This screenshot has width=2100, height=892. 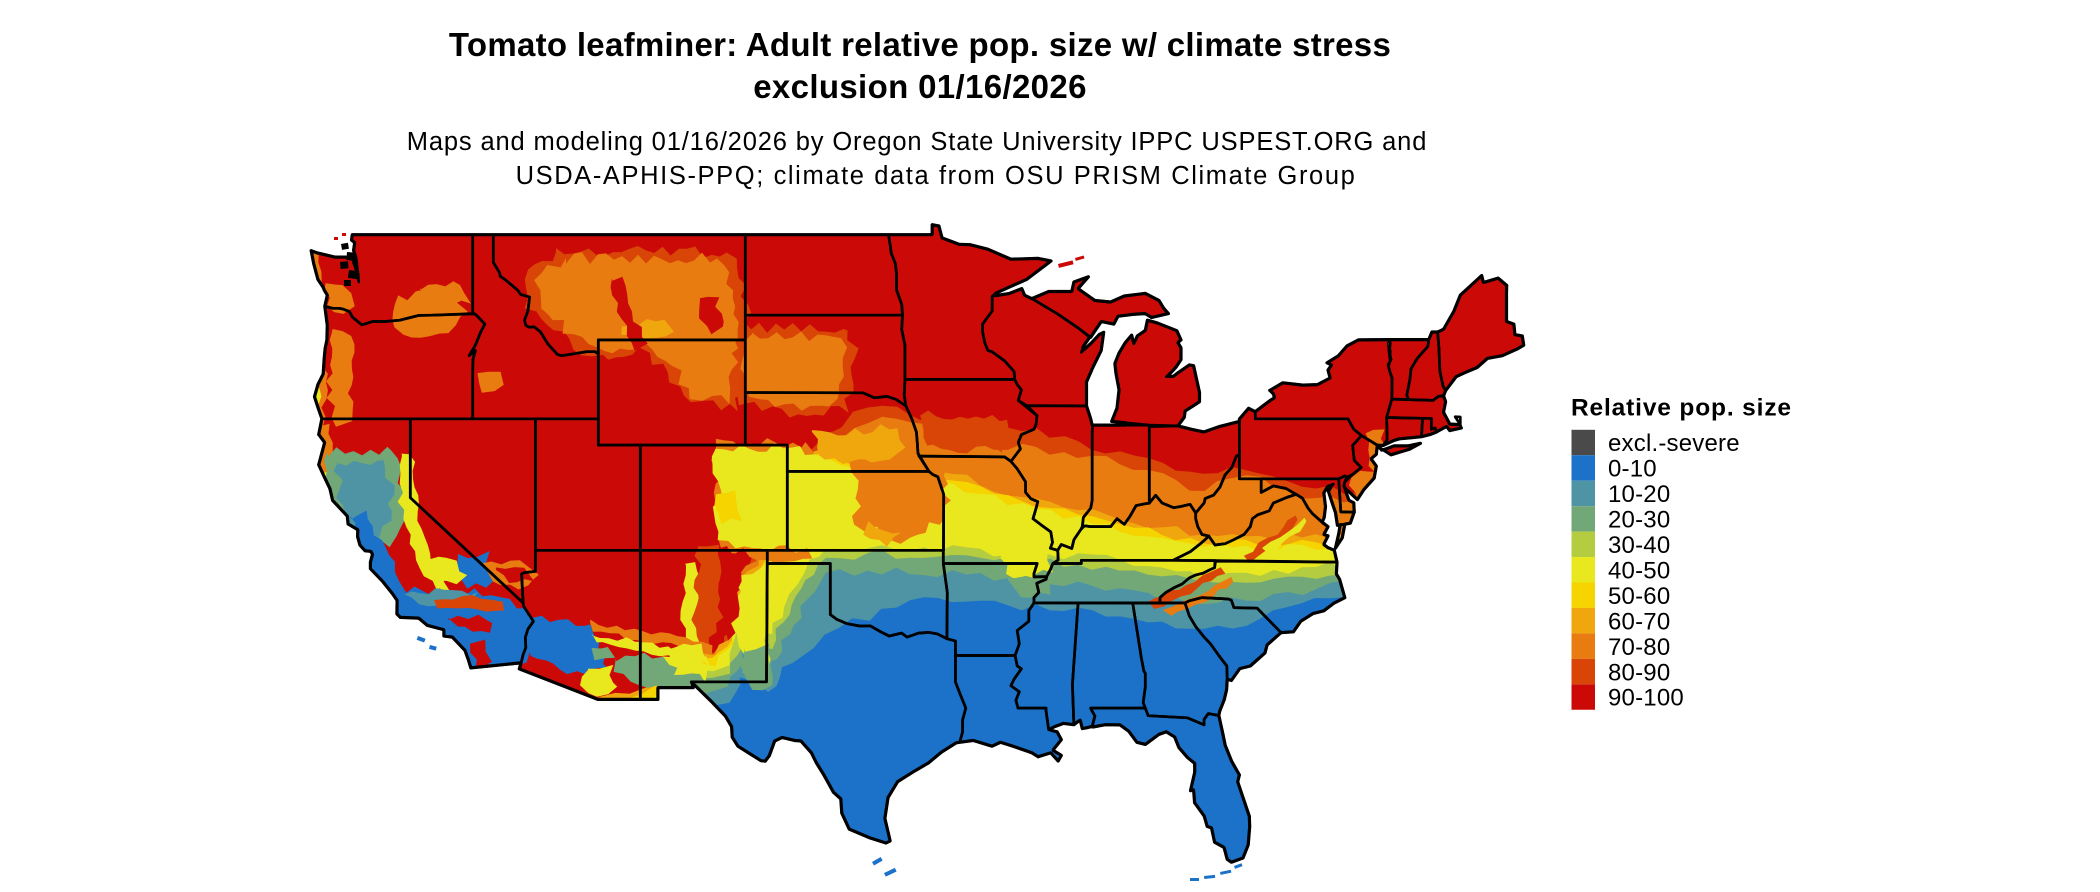 What do you see at coordinates (1639, 596) in the screenshot?
I see `svg-text: 50-60` at bounding box center [1639, 596].